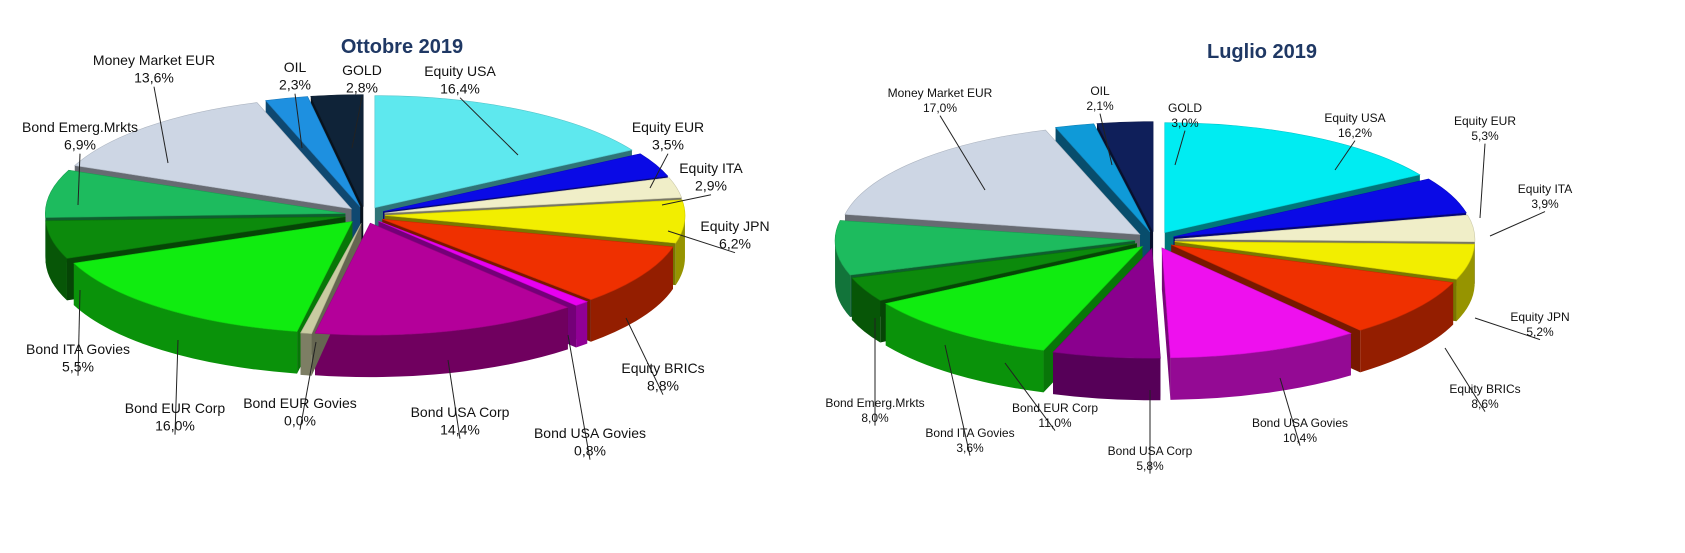  I want to click on data-label-bond-ita-govies: Bond ITA Govies 5,5%, so click(78, 358).